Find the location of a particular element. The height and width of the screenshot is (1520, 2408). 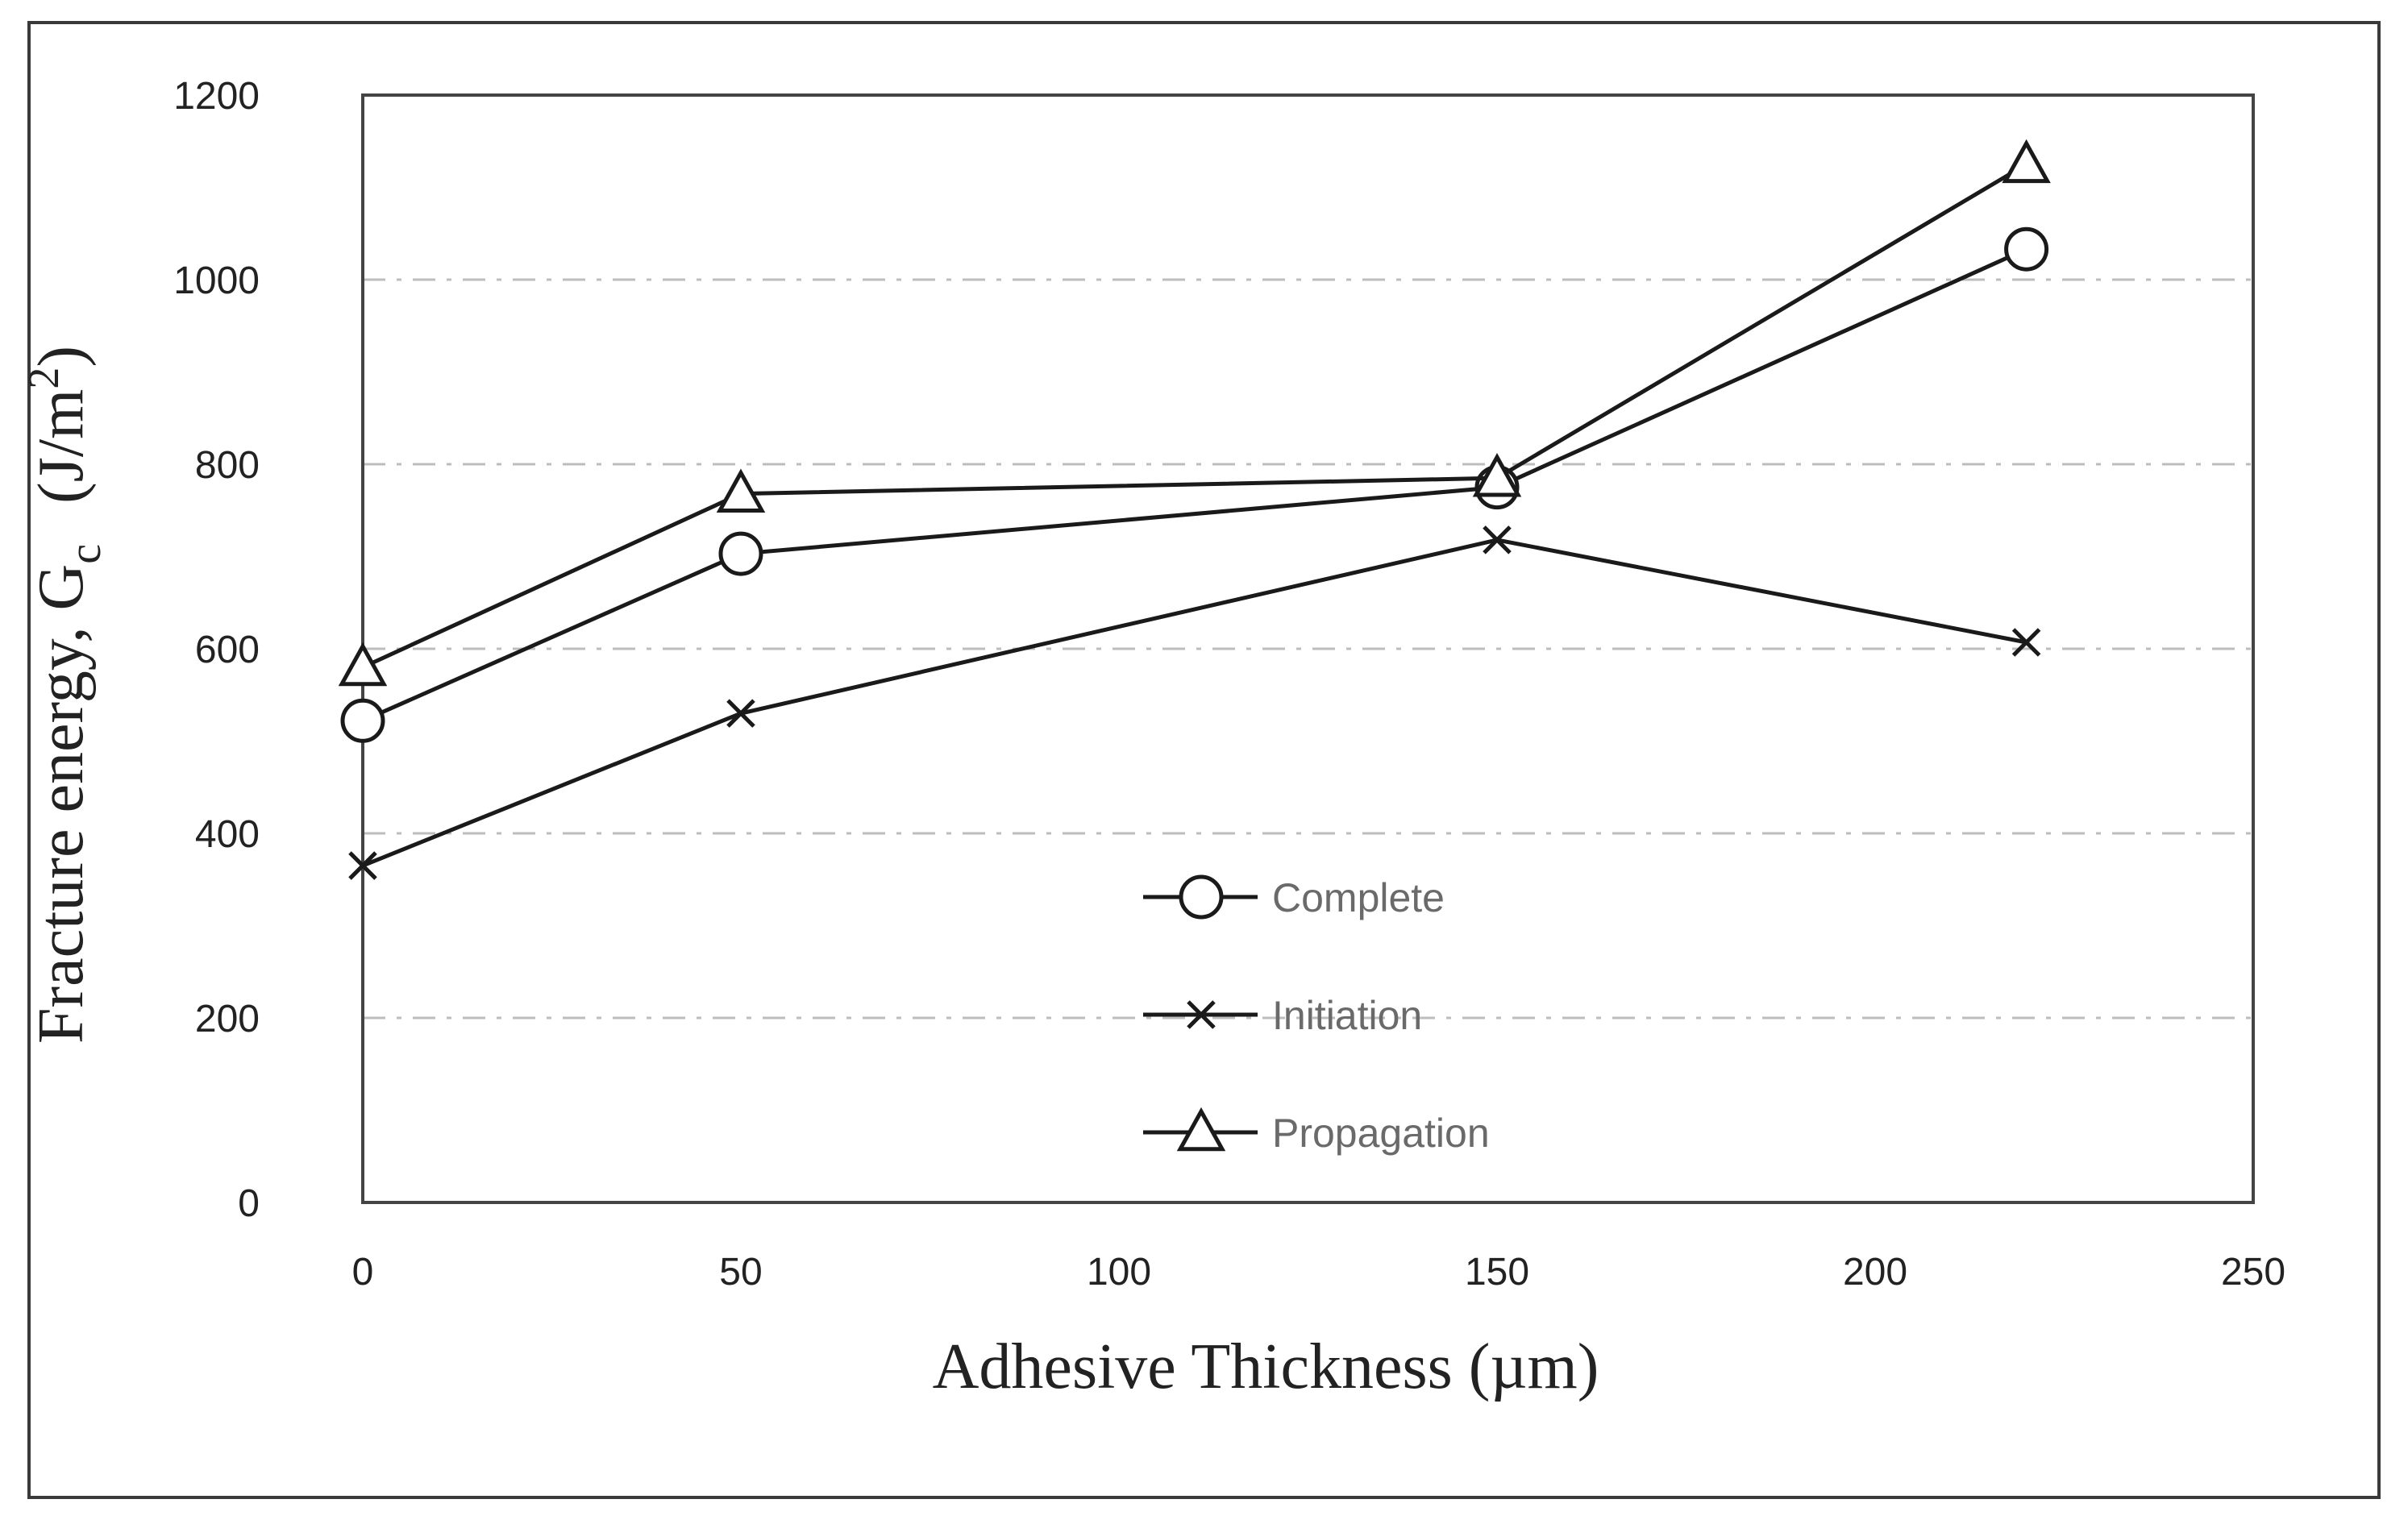

legend-label-complete: Complete is located at coordinates (1358, 897).